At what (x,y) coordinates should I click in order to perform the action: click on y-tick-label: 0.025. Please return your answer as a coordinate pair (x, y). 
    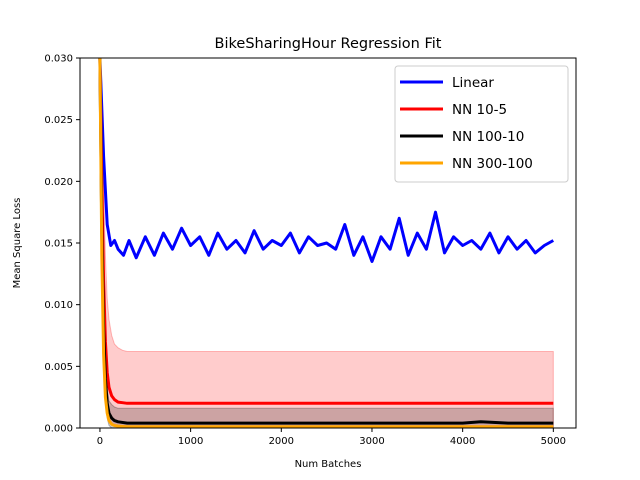
    Looking at the image, I should click on (58, 120).